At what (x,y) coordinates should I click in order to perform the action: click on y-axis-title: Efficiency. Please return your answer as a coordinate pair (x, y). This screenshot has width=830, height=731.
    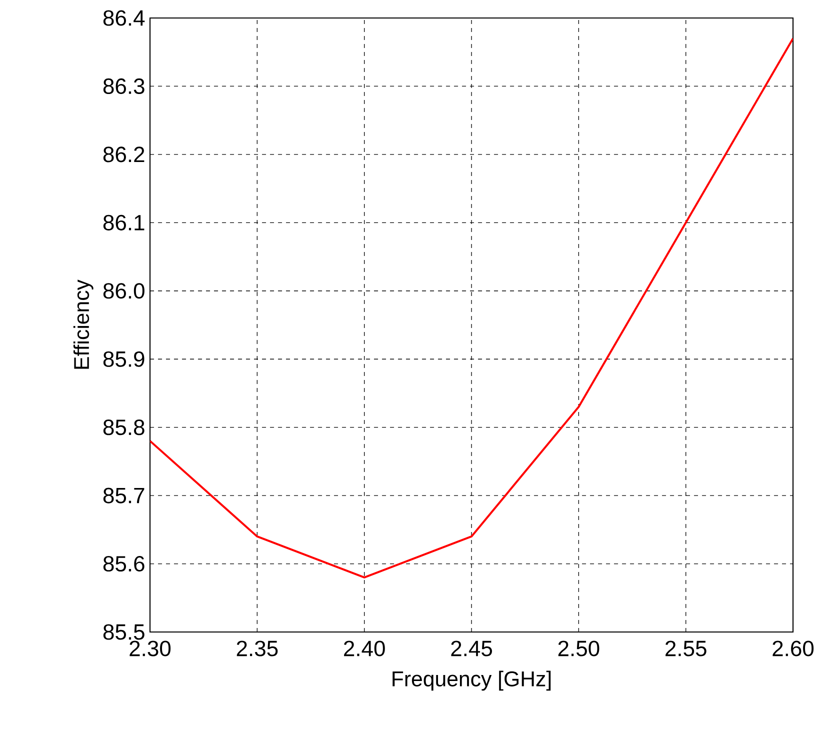
    Looking at the image, I should click on (83, 324).